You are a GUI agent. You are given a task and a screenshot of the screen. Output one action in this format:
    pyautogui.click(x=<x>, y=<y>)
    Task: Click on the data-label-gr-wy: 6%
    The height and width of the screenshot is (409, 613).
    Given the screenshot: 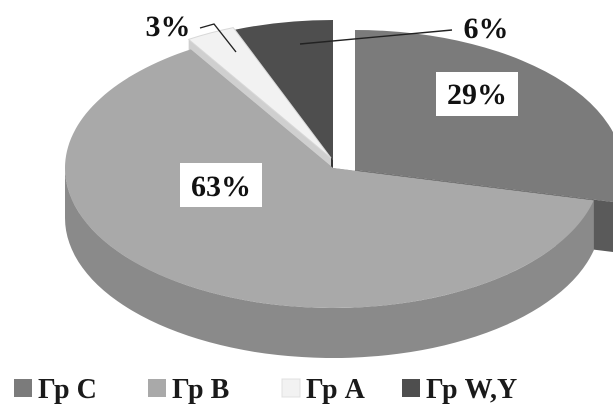 What is the action you would take?
    pyautogui.click(x=486, y=28)
    